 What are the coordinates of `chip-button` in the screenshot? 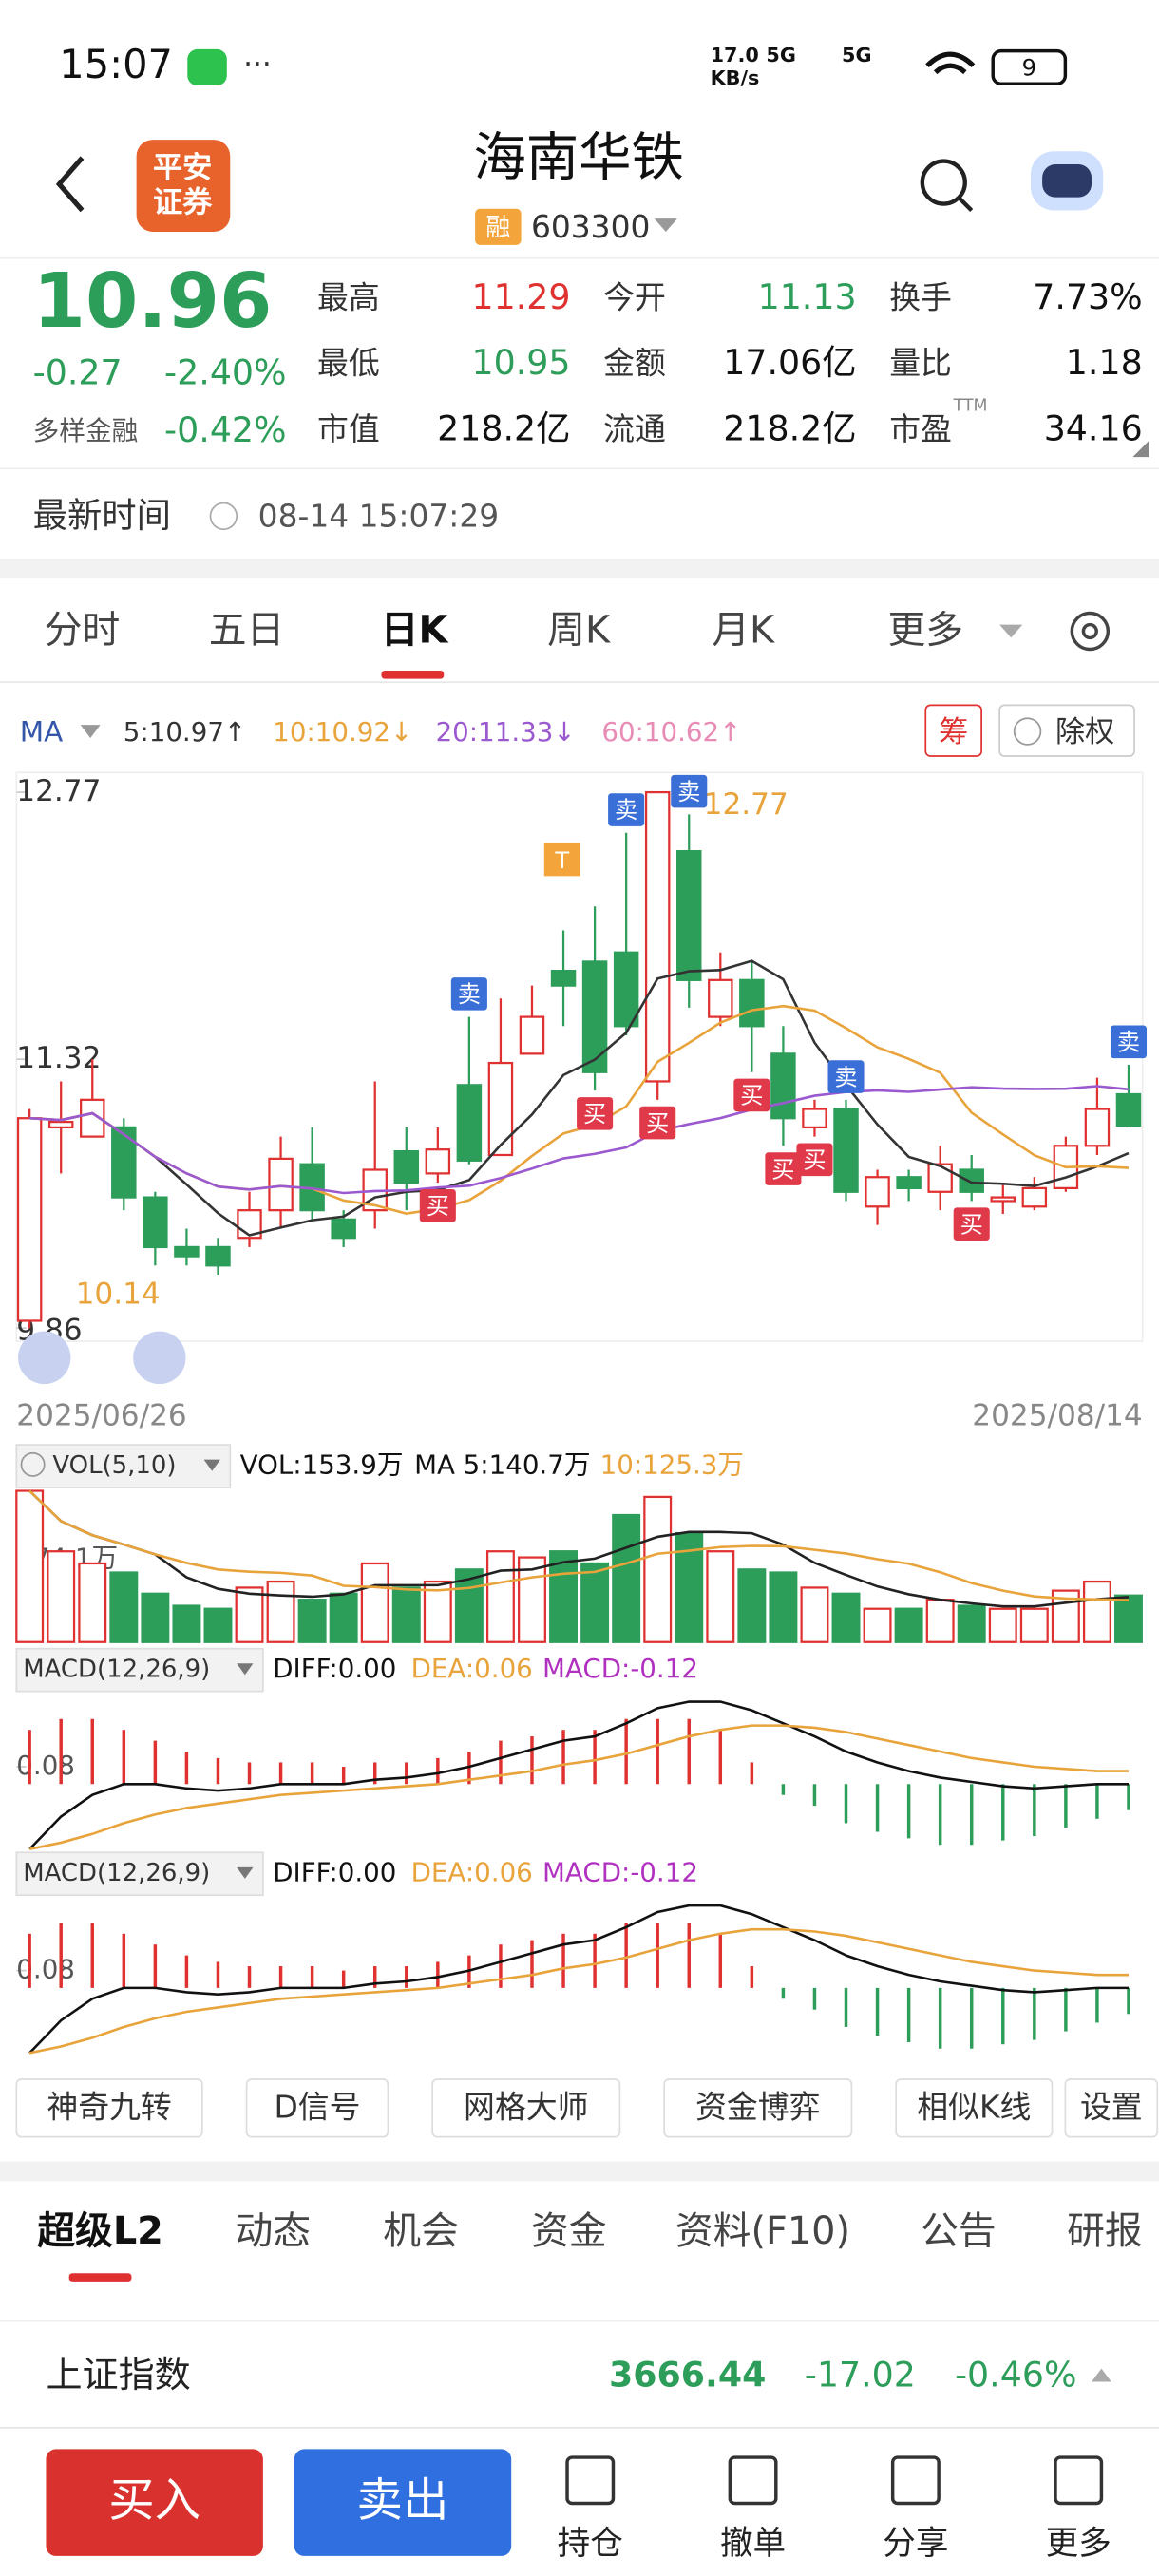 It's located at (953, 730).